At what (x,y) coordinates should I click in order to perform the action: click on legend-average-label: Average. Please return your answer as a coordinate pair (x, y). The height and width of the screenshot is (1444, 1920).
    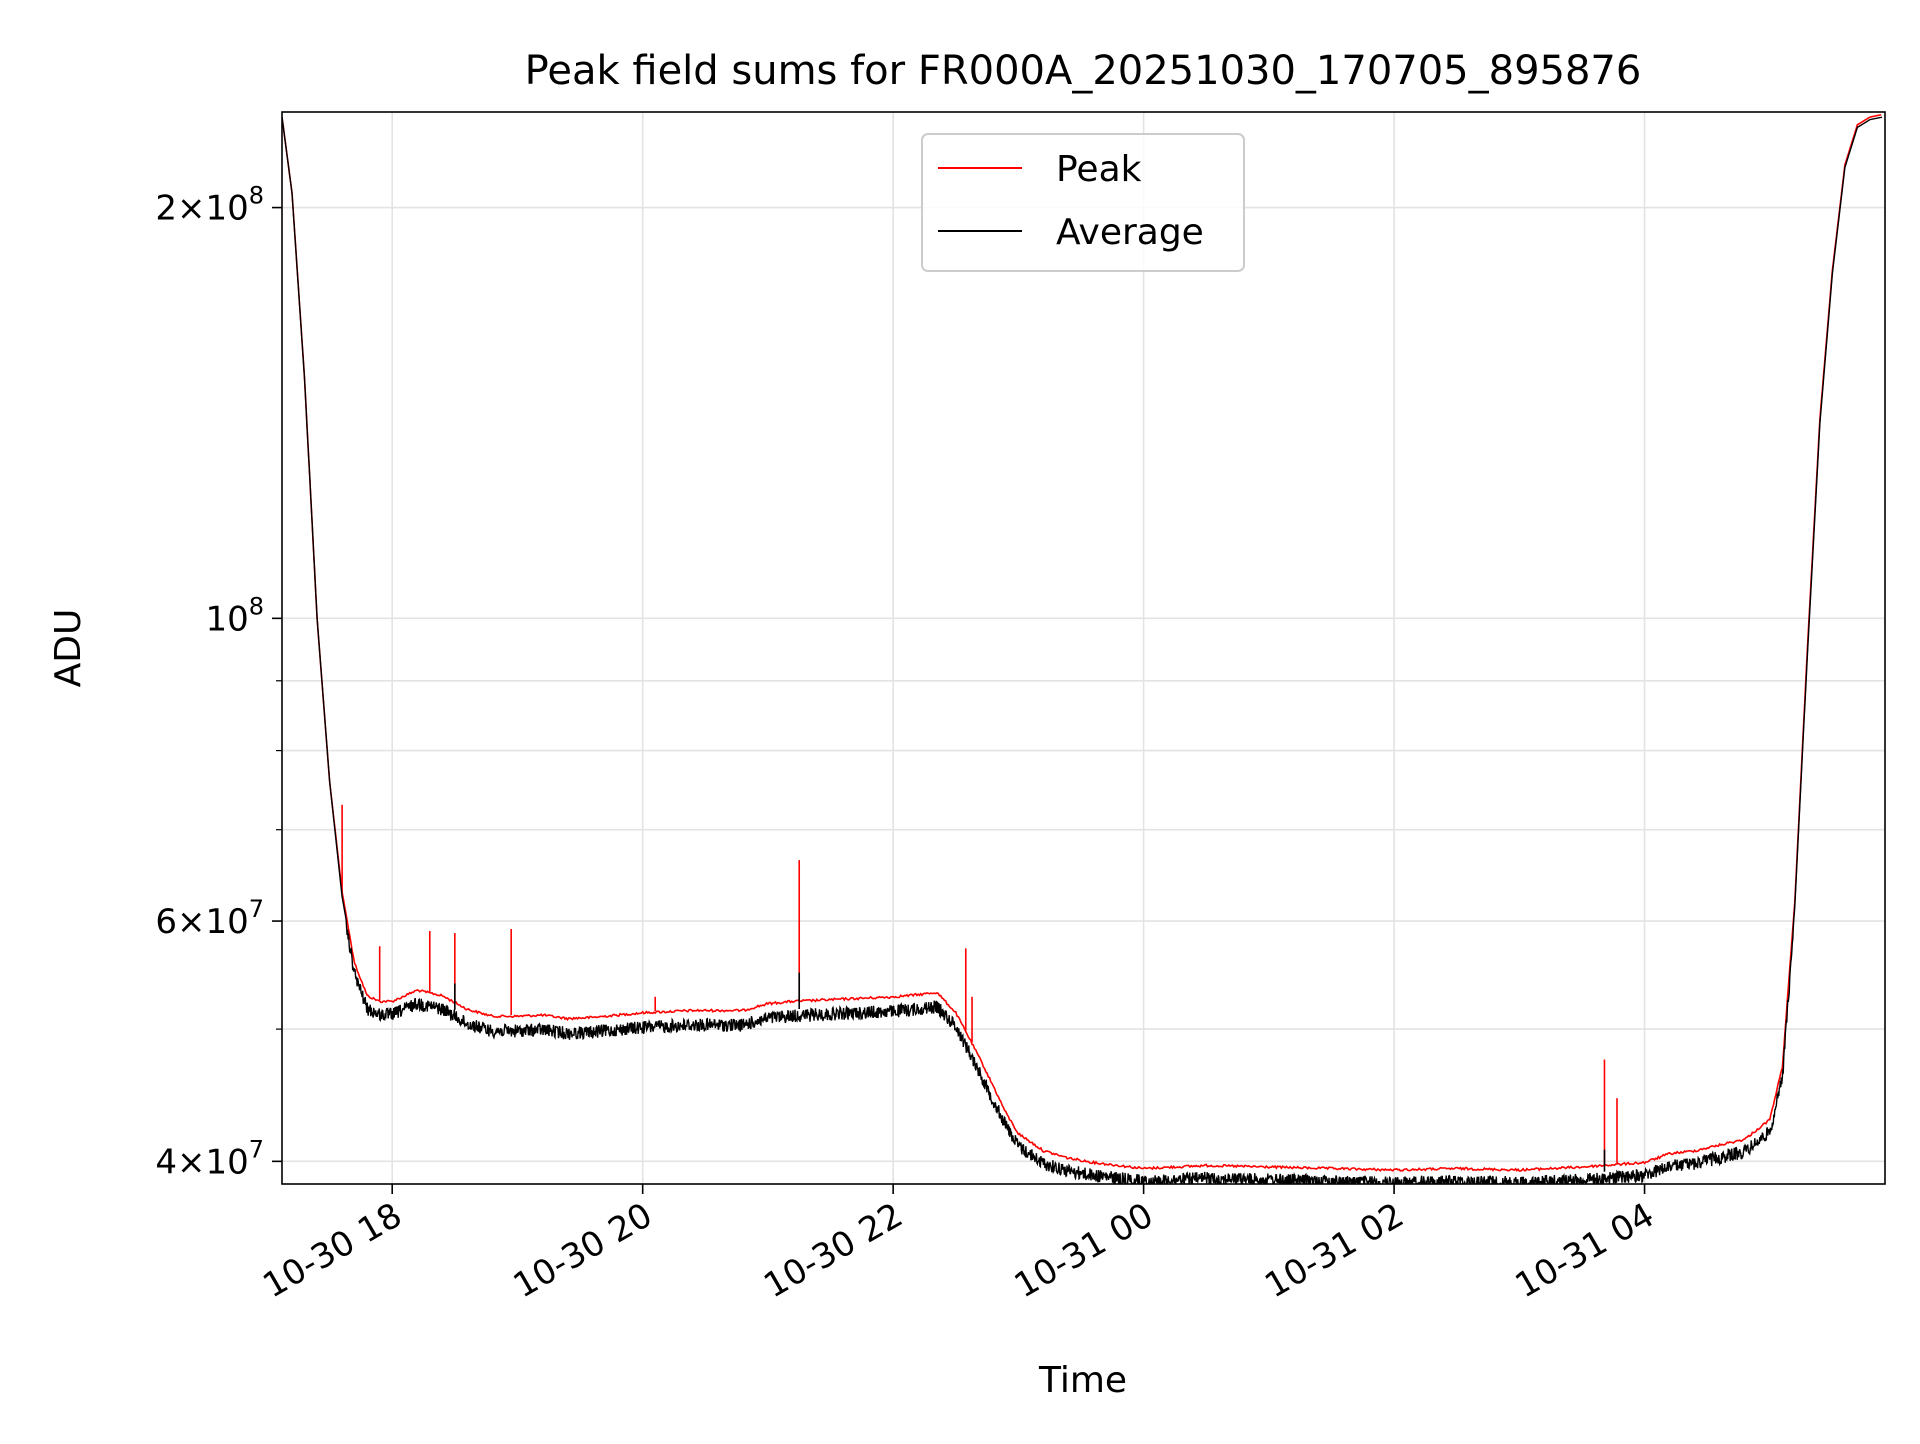
    Looking at the image, I should click on (1130, 232).